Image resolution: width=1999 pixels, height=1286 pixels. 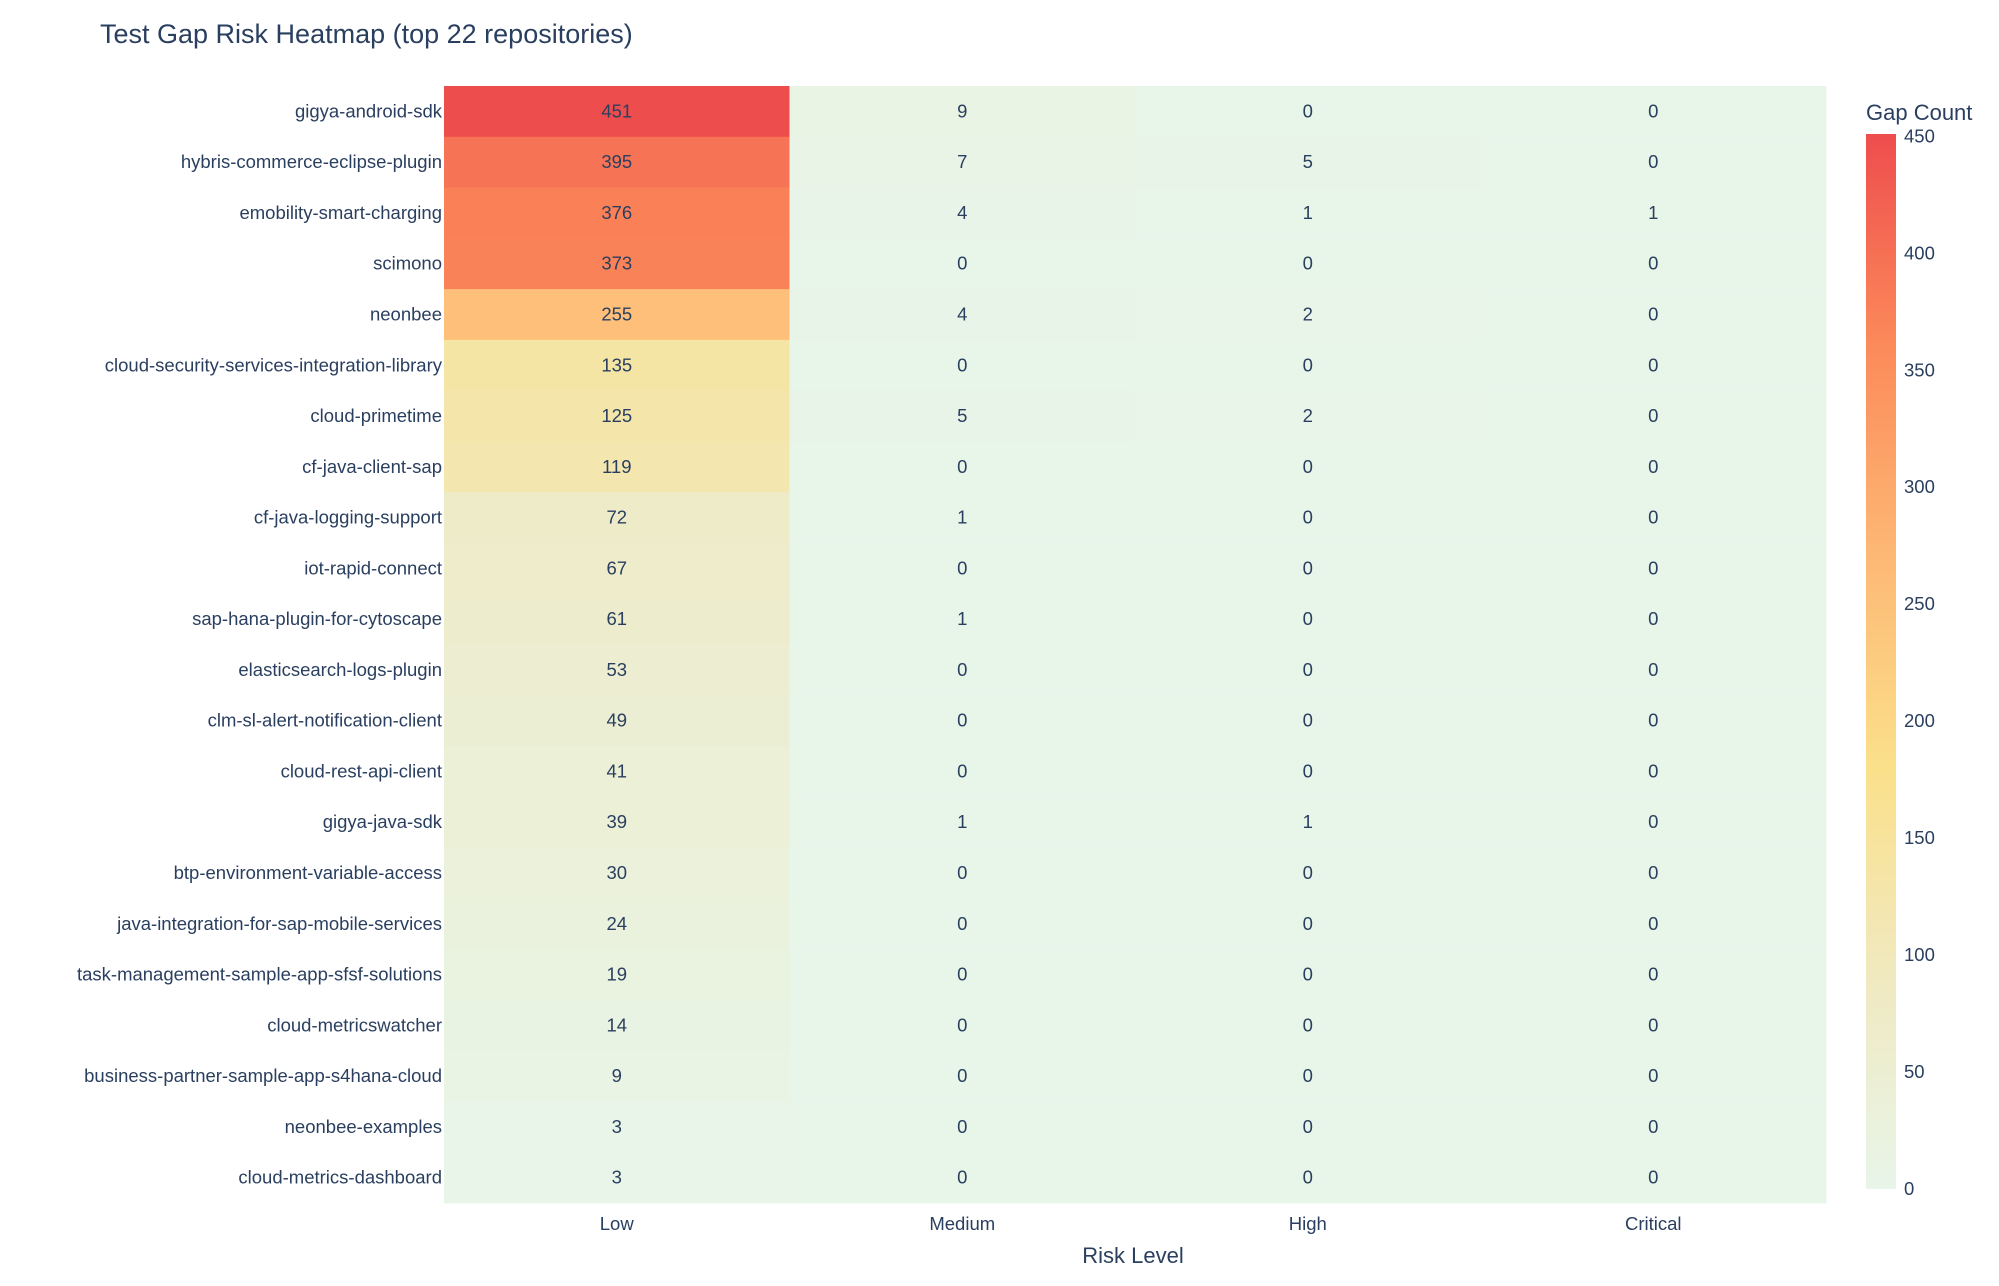 What do you see at coordinates (1914, 1071) in the screenshot?
I see `colorbar-tick-label: 50` at bounding box center [1914, 1071].